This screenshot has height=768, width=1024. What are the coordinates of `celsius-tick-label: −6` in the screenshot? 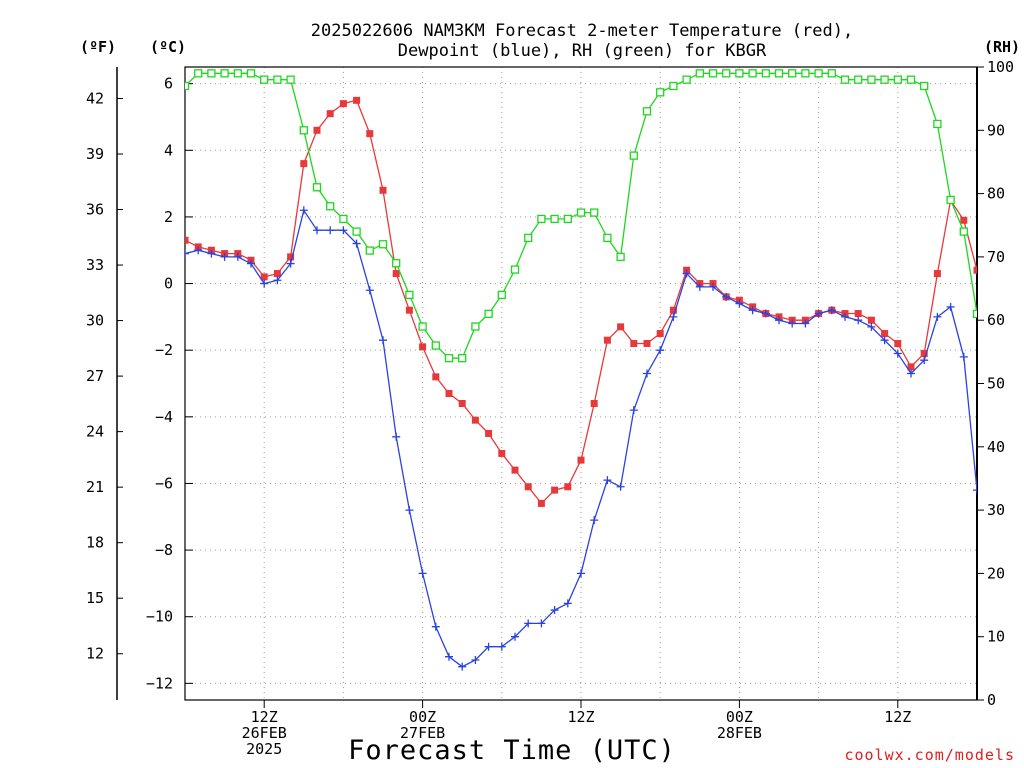 It's located at (164, 483).